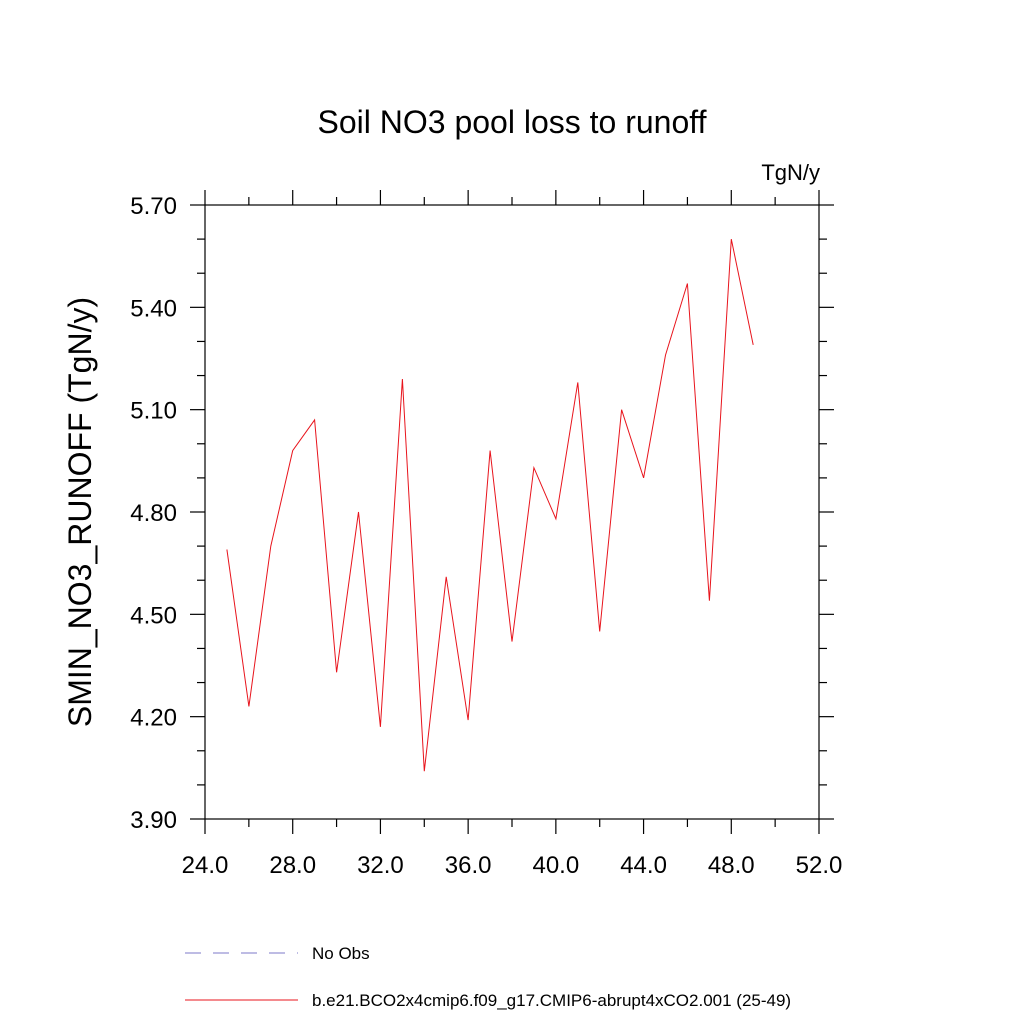 This screenshot has width=1024, height=1024. I want to click on y-tick-label: 4.50, so click(153, 615).